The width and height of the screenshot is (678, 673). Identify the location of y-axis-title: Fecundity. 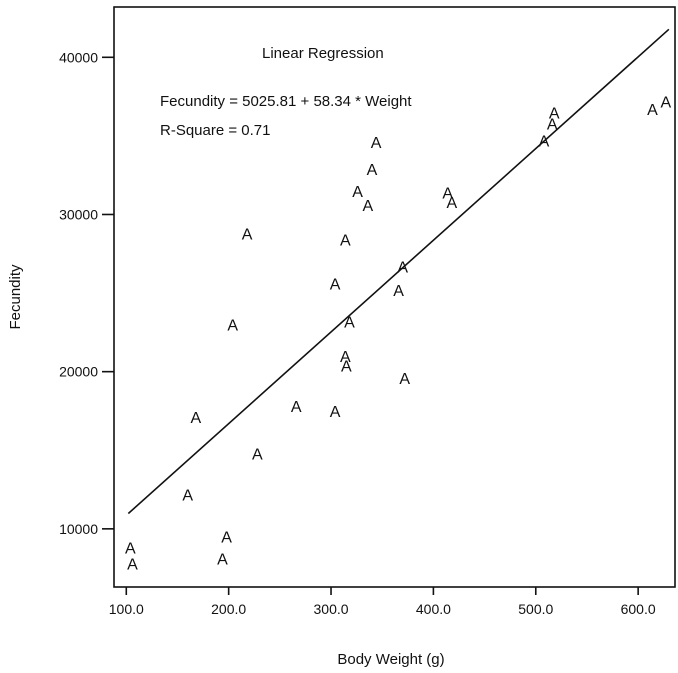
(15, 297).